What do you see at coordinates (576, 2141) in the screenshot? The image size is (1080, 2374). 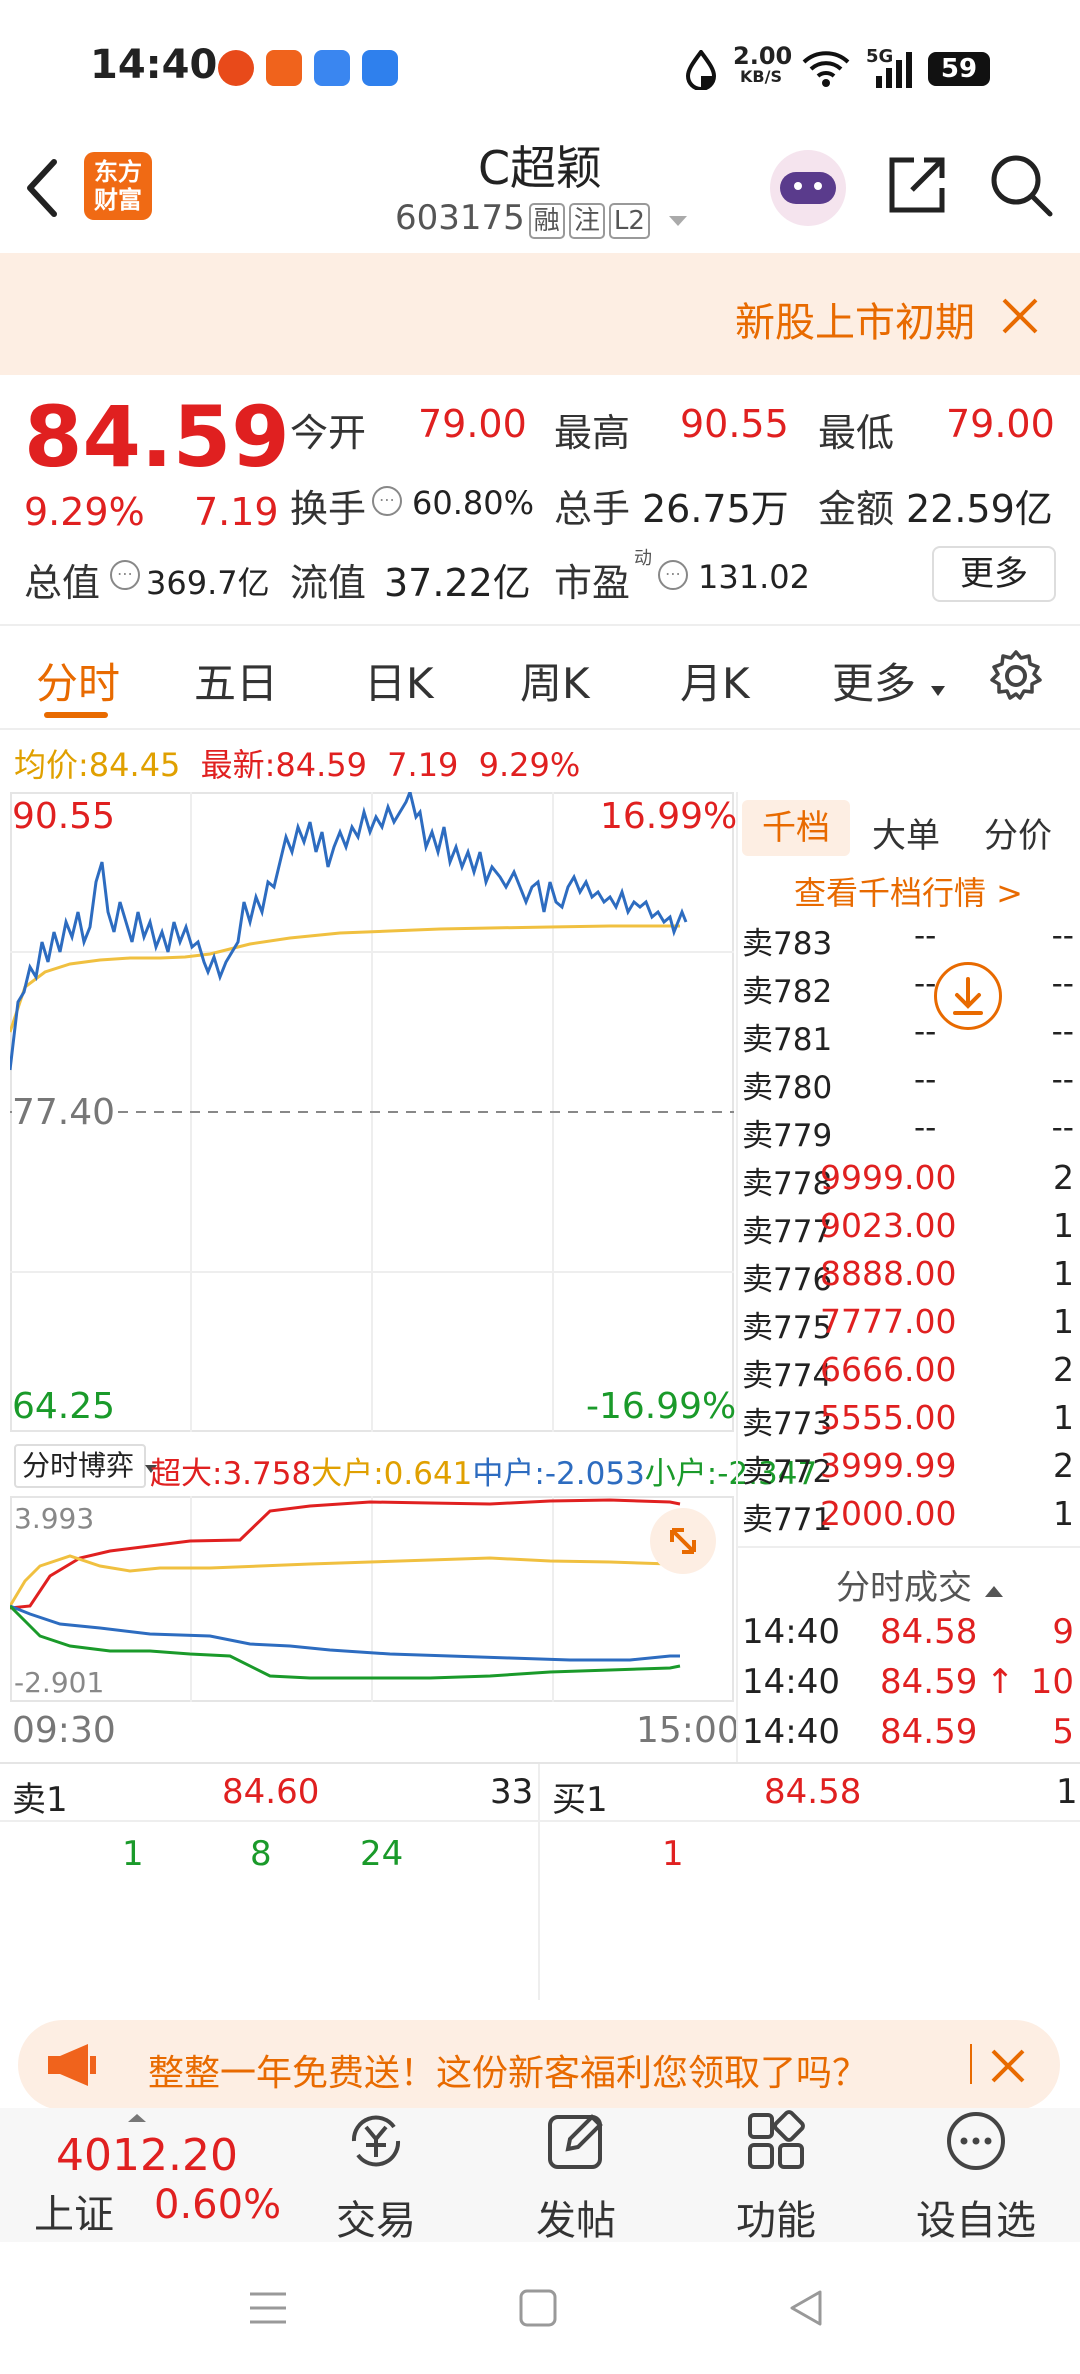 I see `edit-post-icon` at bounding box center [576, 2141].